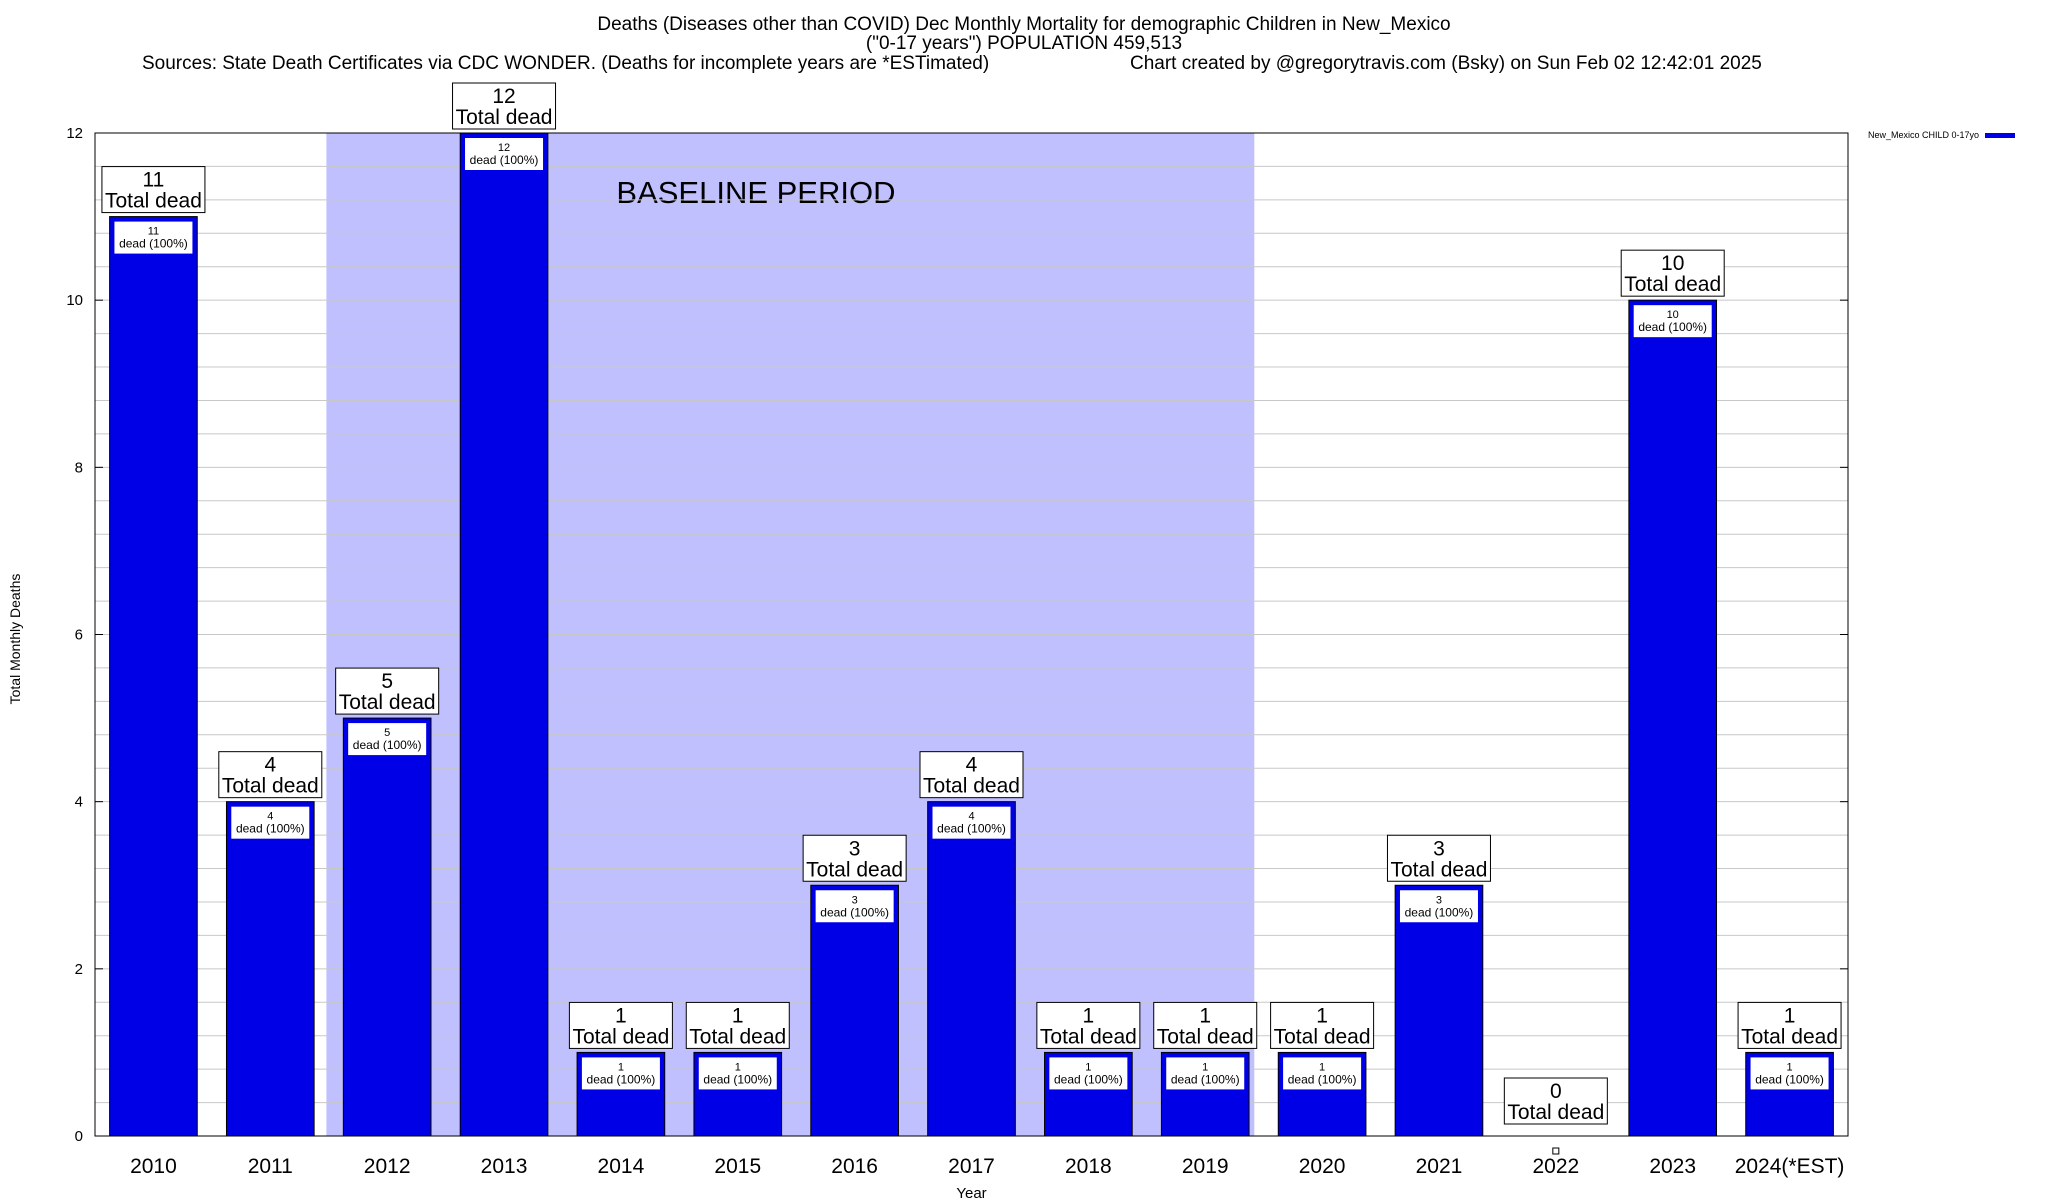  What do you see at coordinates (504, 1166) in the screenshot?
I see `x-tick-label: 2013` at bounding box center [504, 1166].